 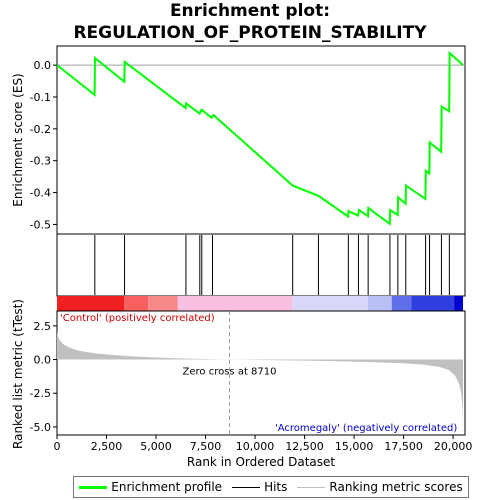 I want to click on legend-label: Enrichment profile, so click(x=167, y=487).